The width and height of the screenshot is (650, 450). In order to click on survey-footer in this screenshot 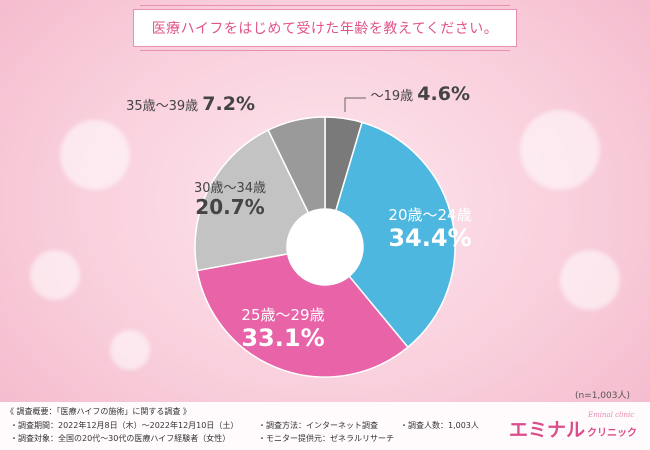, I will do `click(325, 426)`.